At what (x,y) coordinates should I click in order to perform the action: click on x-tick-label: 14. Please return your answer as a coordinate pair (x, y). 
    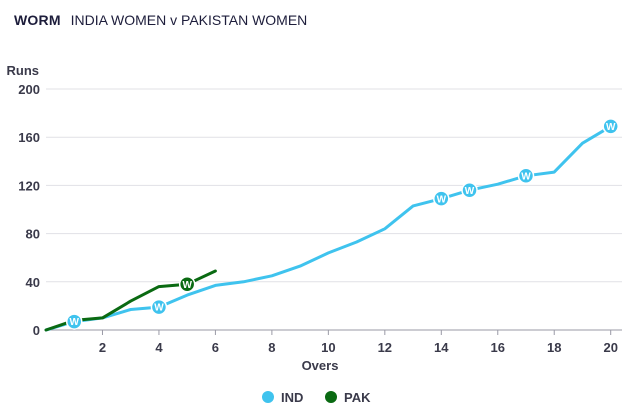
    Looking at the image, I should click on (441, 347).